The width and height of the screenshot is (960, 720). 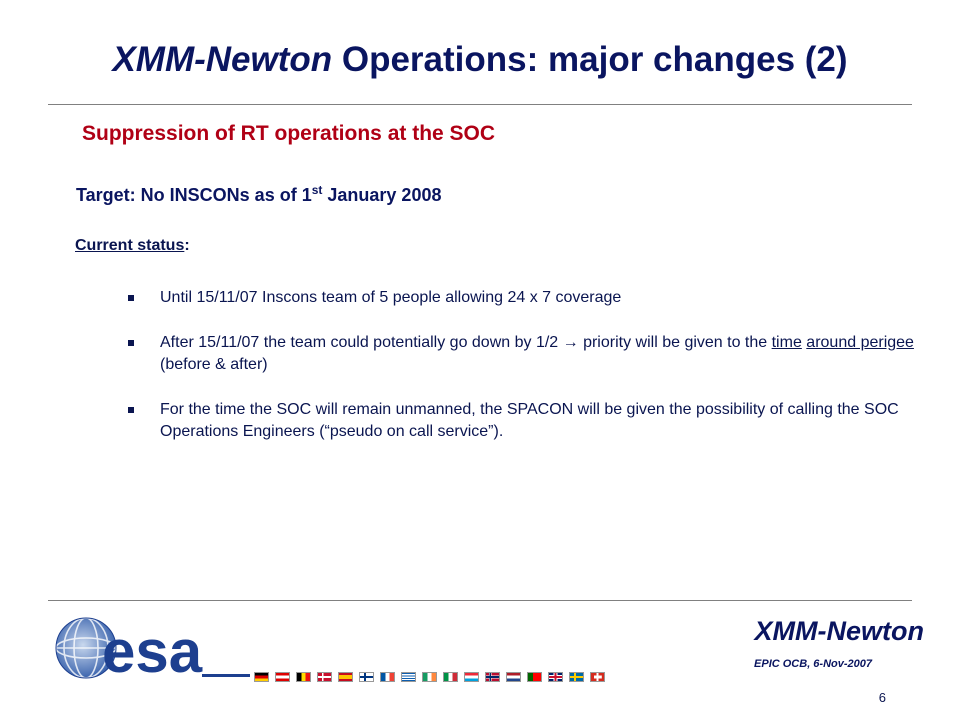 I want to click on flag-netherlands-icon, so click(x=513, y=677).